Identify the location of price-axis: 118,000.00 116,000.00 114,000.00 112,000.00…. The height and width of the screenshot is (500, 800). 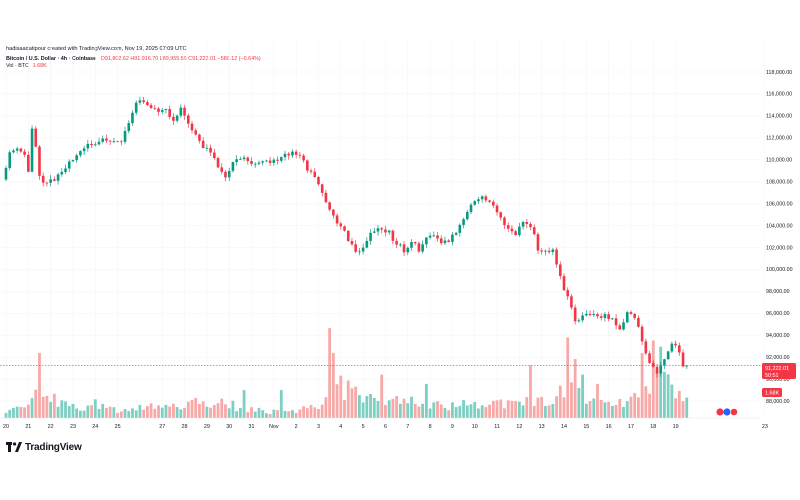
(779, 237).